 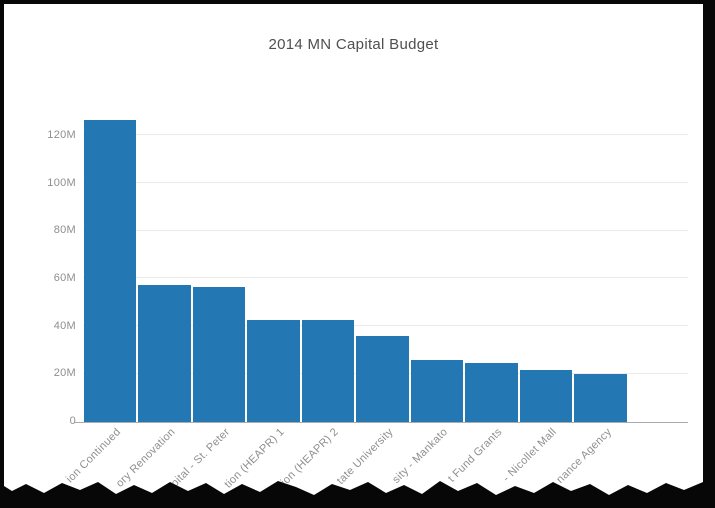 What do you see at coordinates (530, 455) in the screenshot?
I see `x-tick-label: - Nicollet Mall` at bounding box center [530, 455].